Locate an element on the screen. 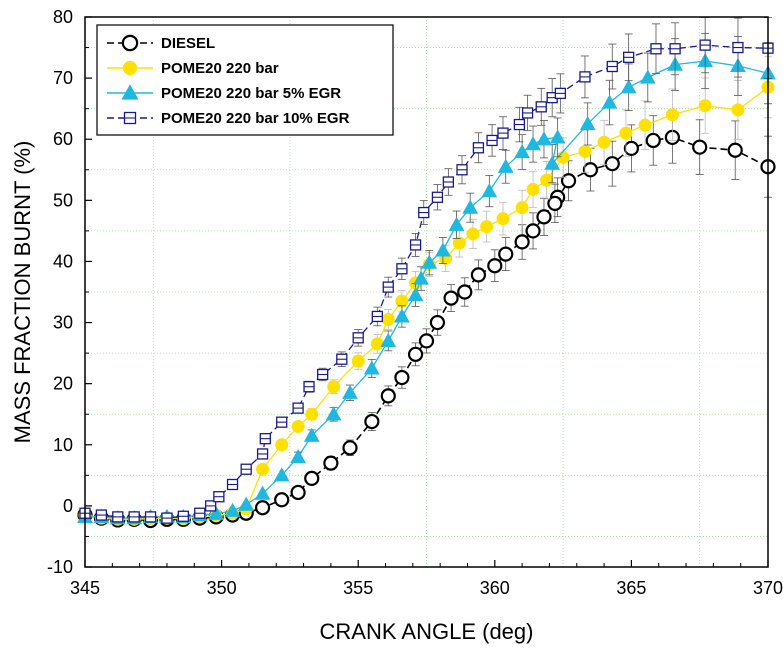 The width and height of the screenshot is (783, 651). legend-item: POME20 220 bar 10% EGR is located at coordinates (228, 118).